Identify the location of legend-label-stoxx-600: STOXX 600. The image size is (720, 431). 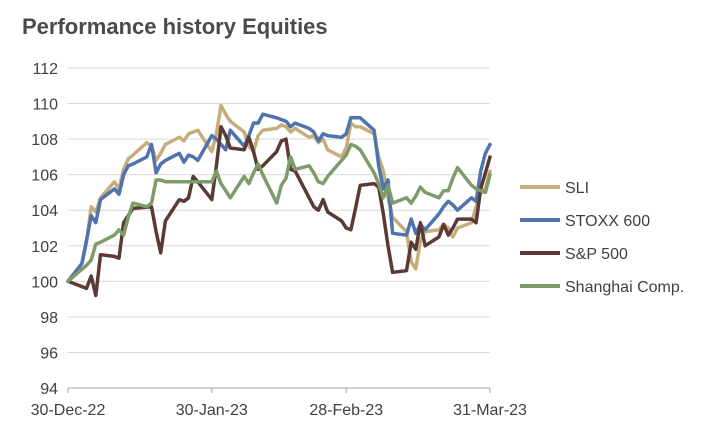
(607, 221).